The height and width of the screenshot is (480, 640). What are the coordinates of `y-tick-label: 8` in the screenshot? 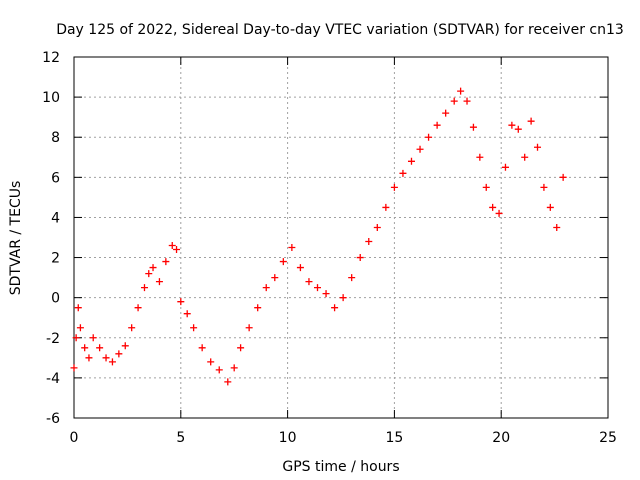 It's located at (55, 138).